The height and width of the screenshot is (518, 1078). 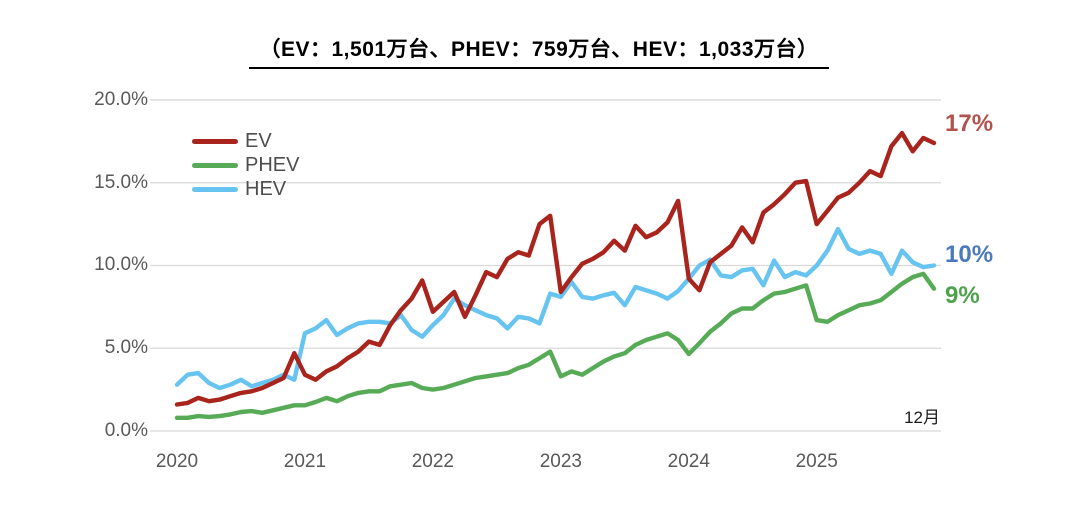 What do you see at coordinates (816, 461) in the screenshot?
I see `x-tick-label: 2025` at bounding box center [816, 461].